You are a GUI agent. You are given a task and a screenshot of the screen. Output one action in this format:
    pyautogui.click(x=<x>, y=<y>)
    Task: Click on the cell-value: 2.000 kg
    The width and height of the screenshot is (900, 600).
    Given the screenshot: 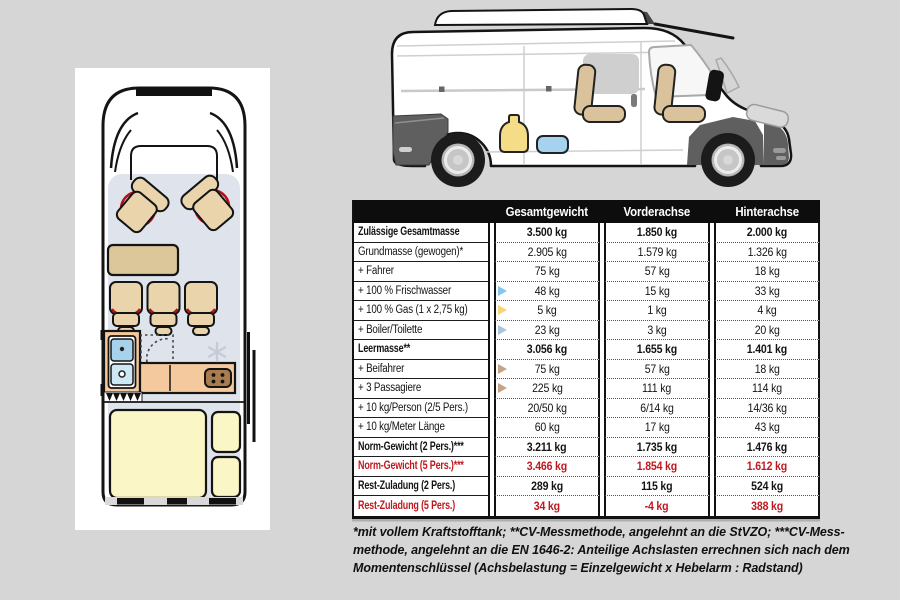 What is the action you would take?
    pyautogui.click(x=767, y=233)
    